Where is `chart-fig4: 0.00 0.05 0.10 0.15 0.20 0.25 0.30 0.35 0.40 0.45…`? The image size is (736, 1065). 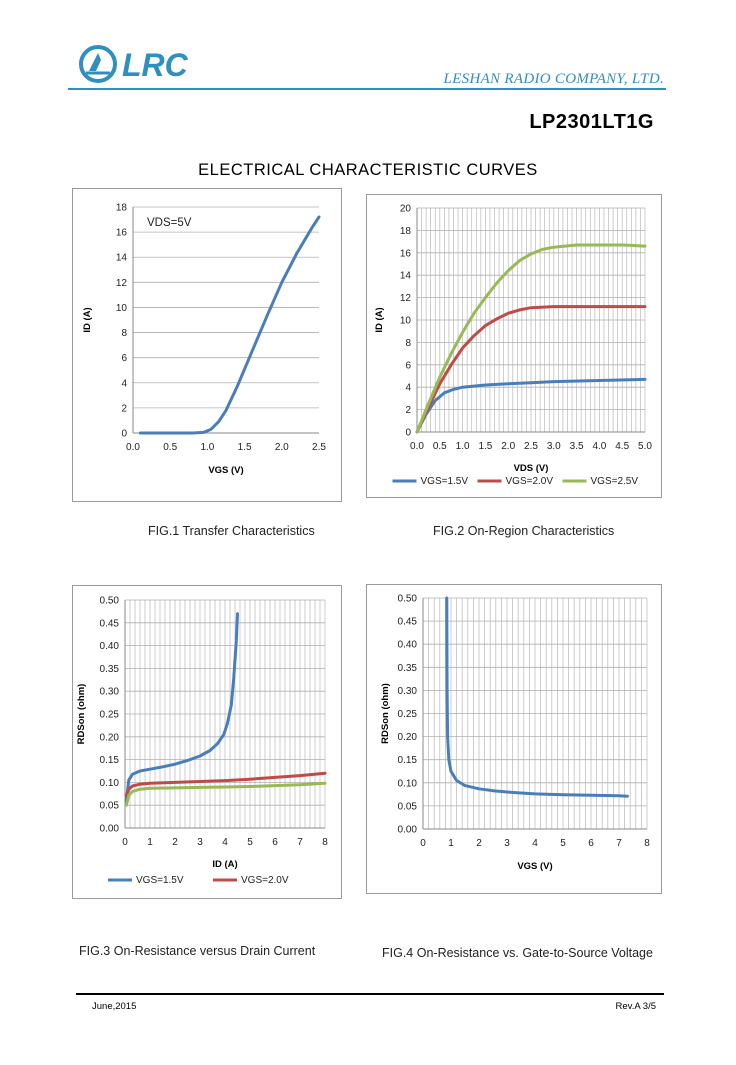
chart-fig4: 0.00 0.05 0.10 0.15 0.20 0.25 0.30 0.35 0.40 0.45… is located at coordinates (514, 739).